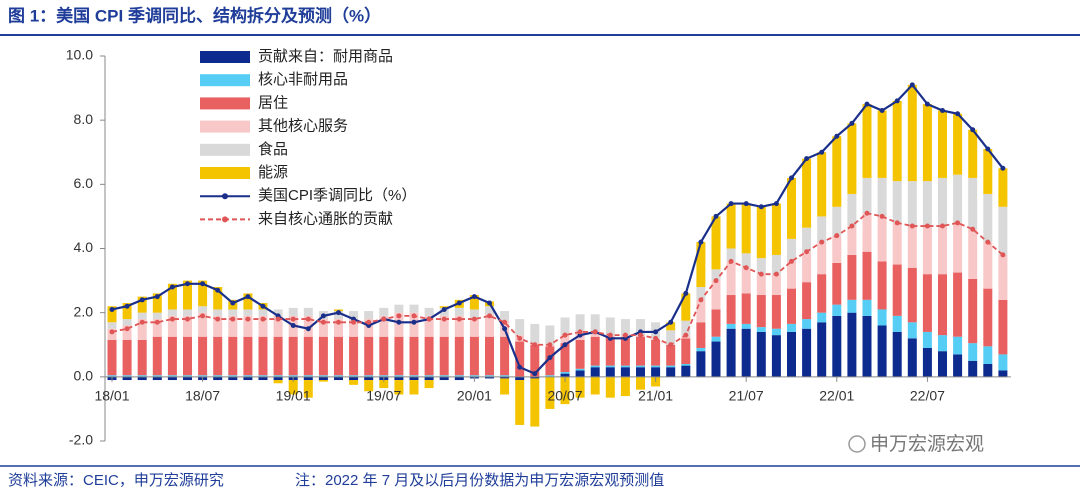 The image size is (1080, 495). I want to click on chart-title: 图 1：美国 CPI 季调同比、结构拆分及预测（%）, so click(194, 15).